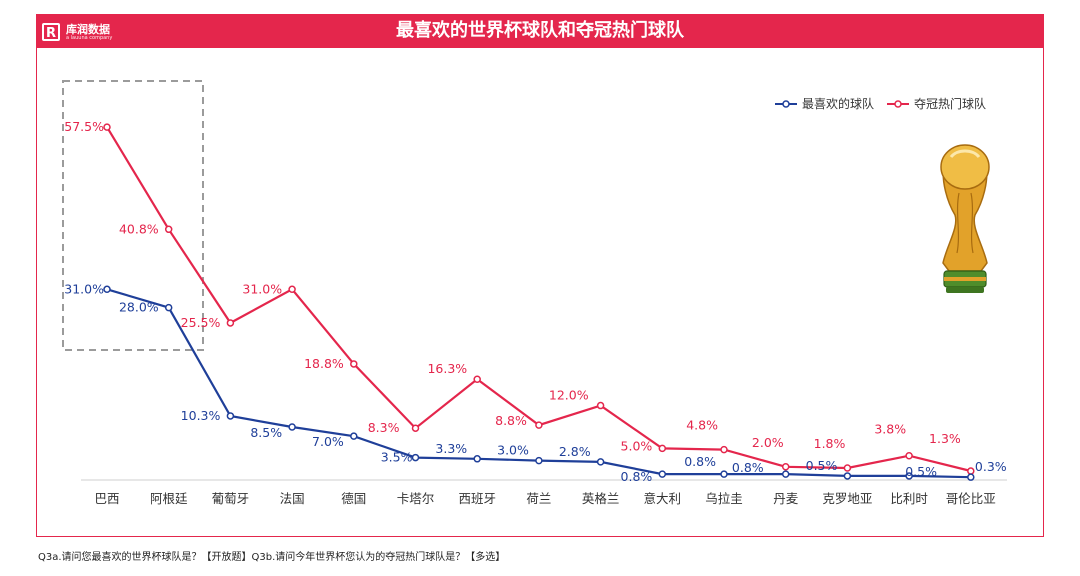  I want to click on legend-marker-champion, so click(898, 104).